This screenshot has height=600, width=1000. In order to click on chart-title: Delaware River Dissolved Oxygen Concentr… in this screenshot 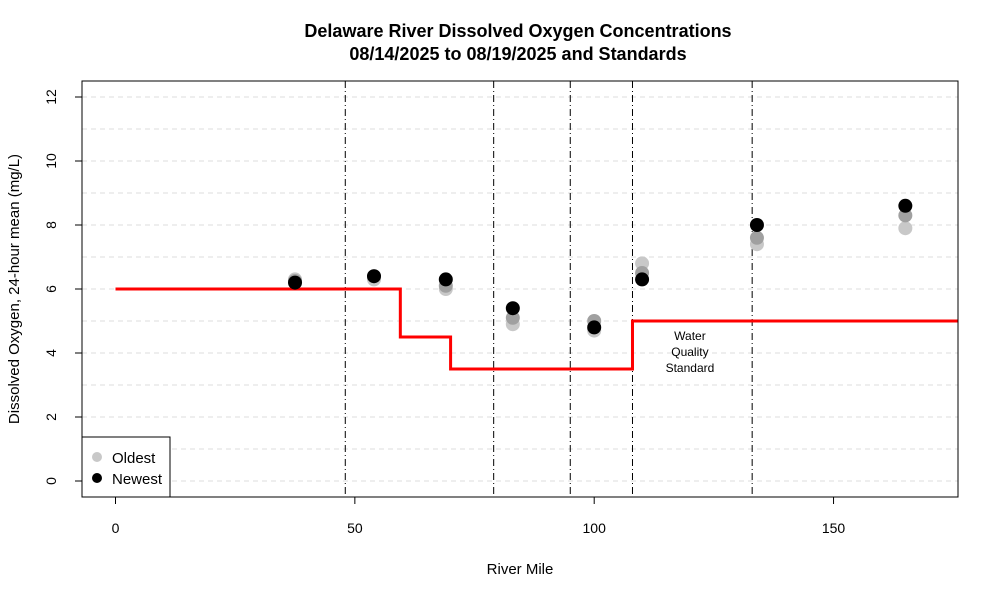, I will do `click(517, 31)`.